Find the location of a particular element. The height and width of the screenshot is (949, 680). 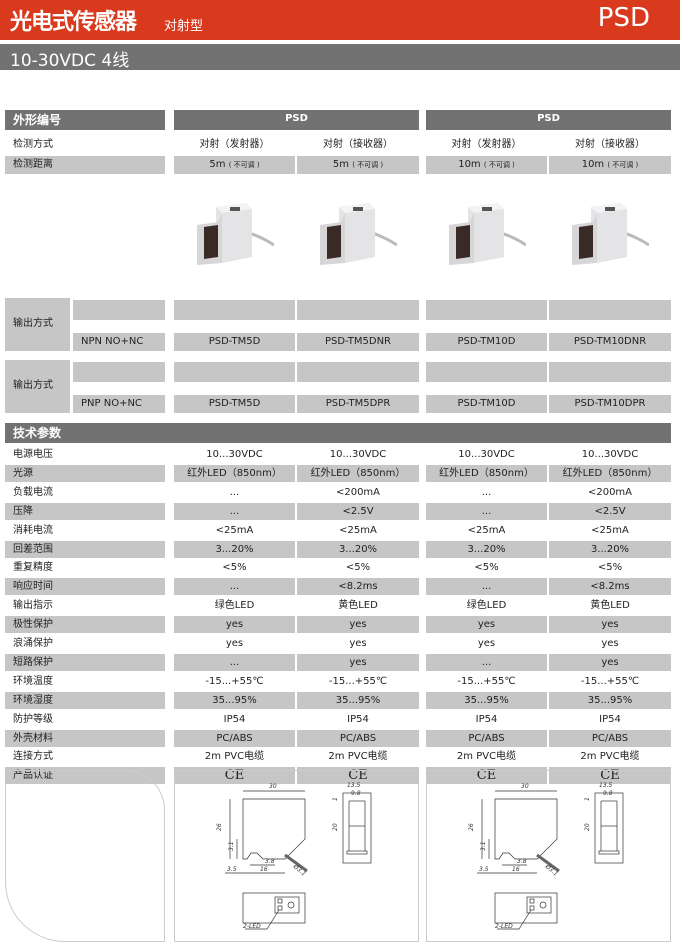

spec-label: 重复精度 is located at coordinates (33, 568).